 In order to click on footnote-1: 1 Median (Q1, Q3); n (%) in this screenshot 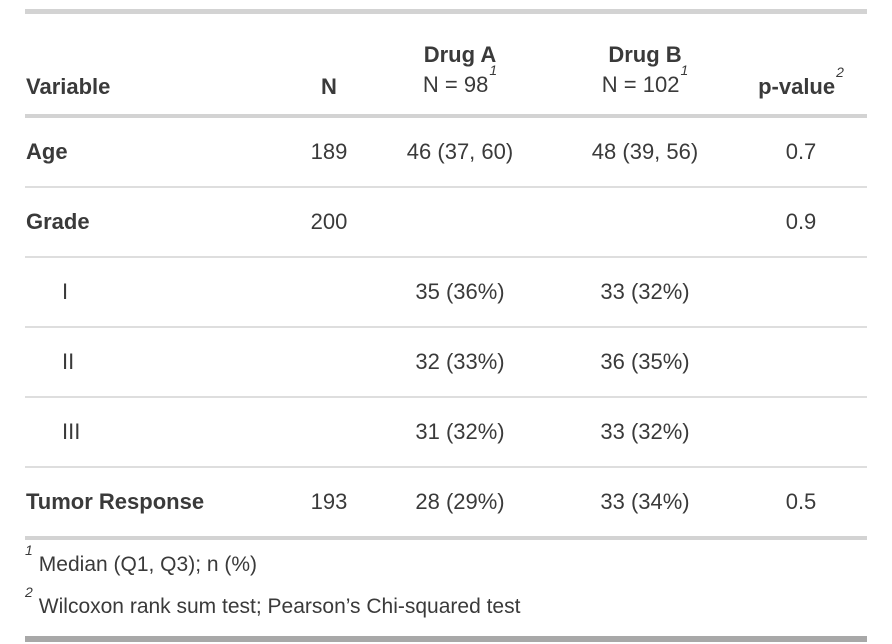, I will do `click(446, 562)`.